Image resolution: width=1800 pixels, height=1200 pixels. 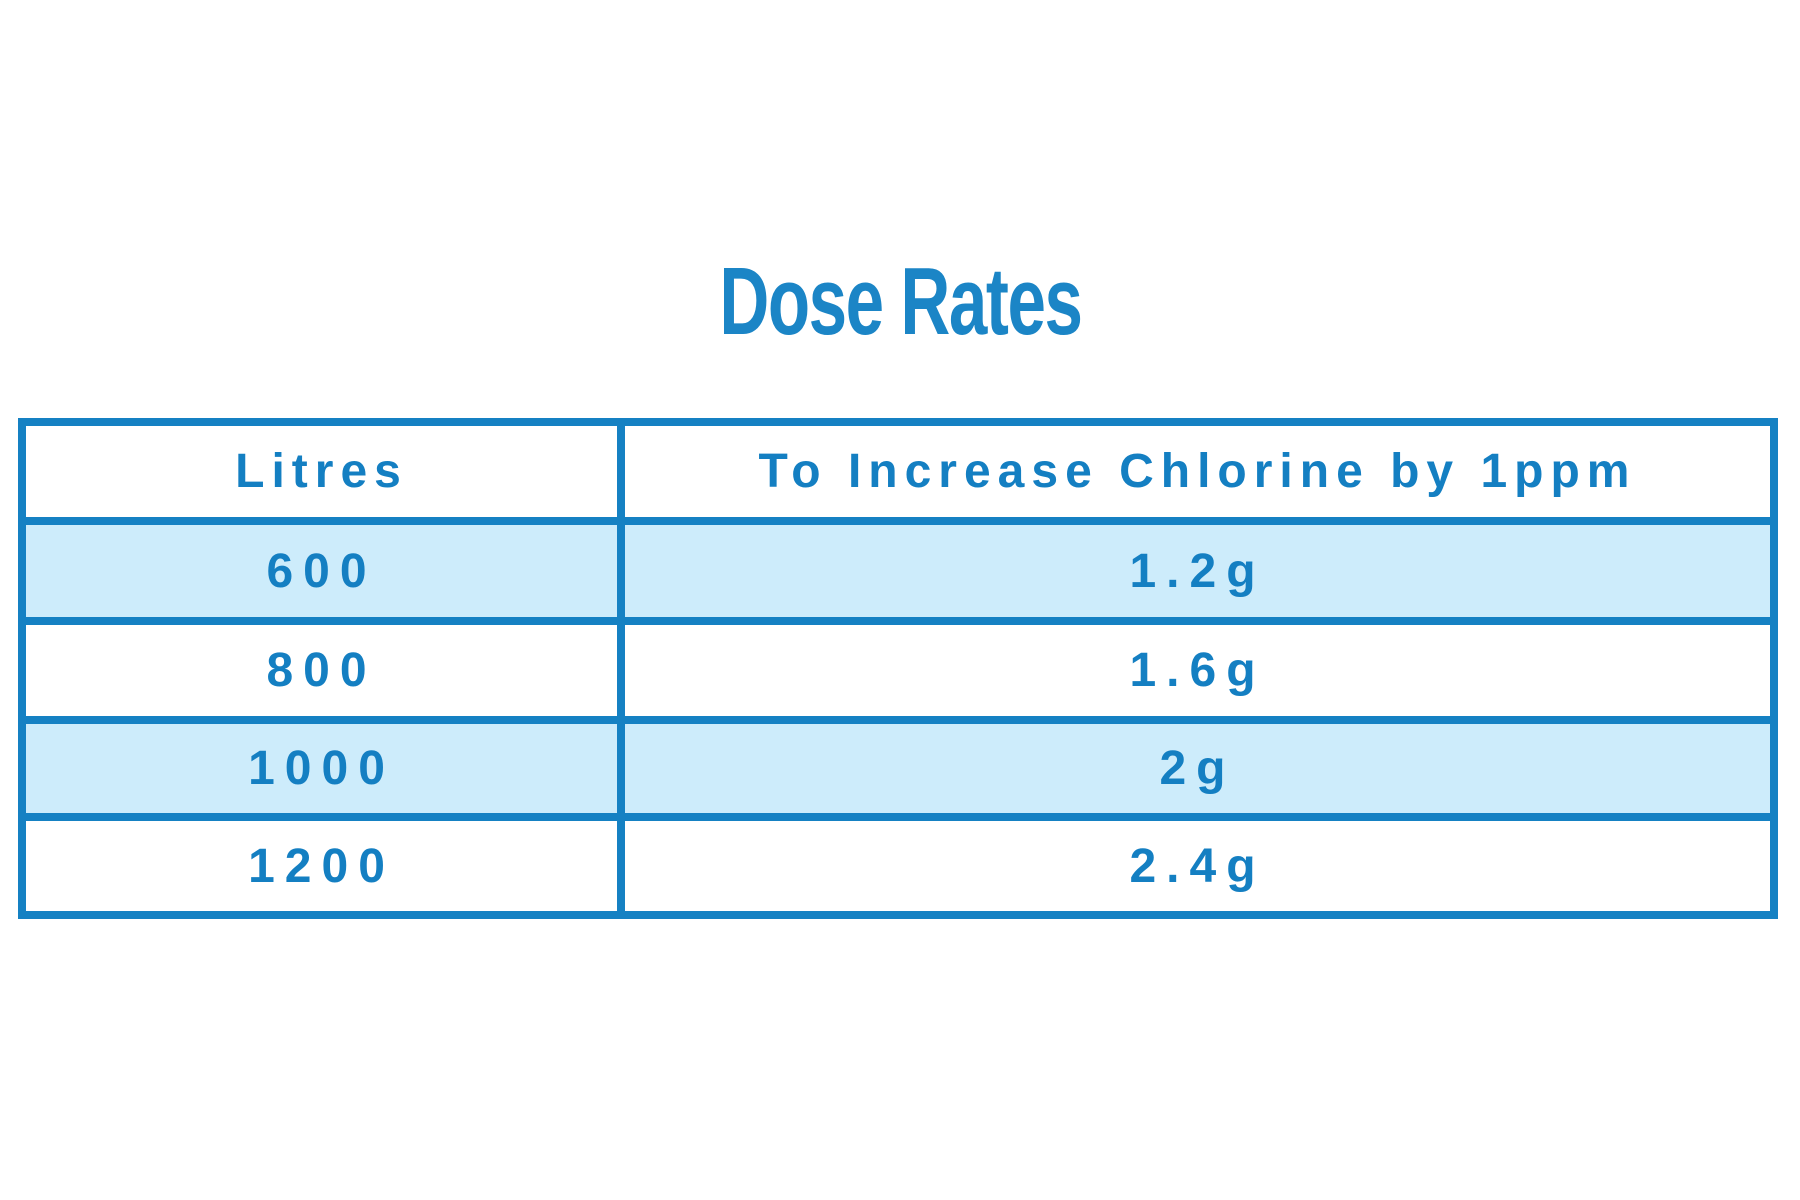 I want to click on table-cell-dose-600: 1.2g, so click(x=1197, y=575).